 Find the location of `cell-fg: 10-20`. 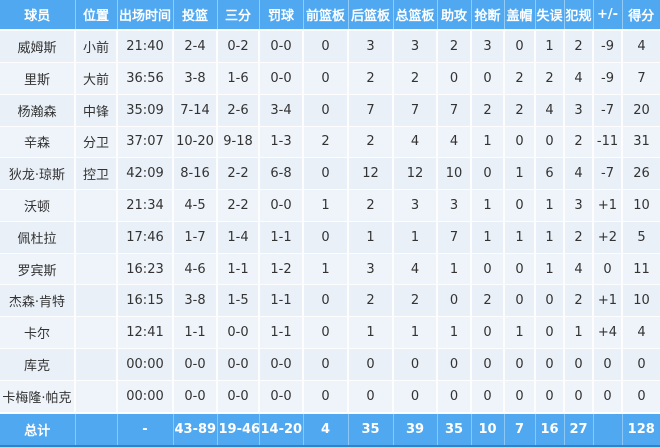

cell-fg: 10-20 is located at coordinates (195, 142).